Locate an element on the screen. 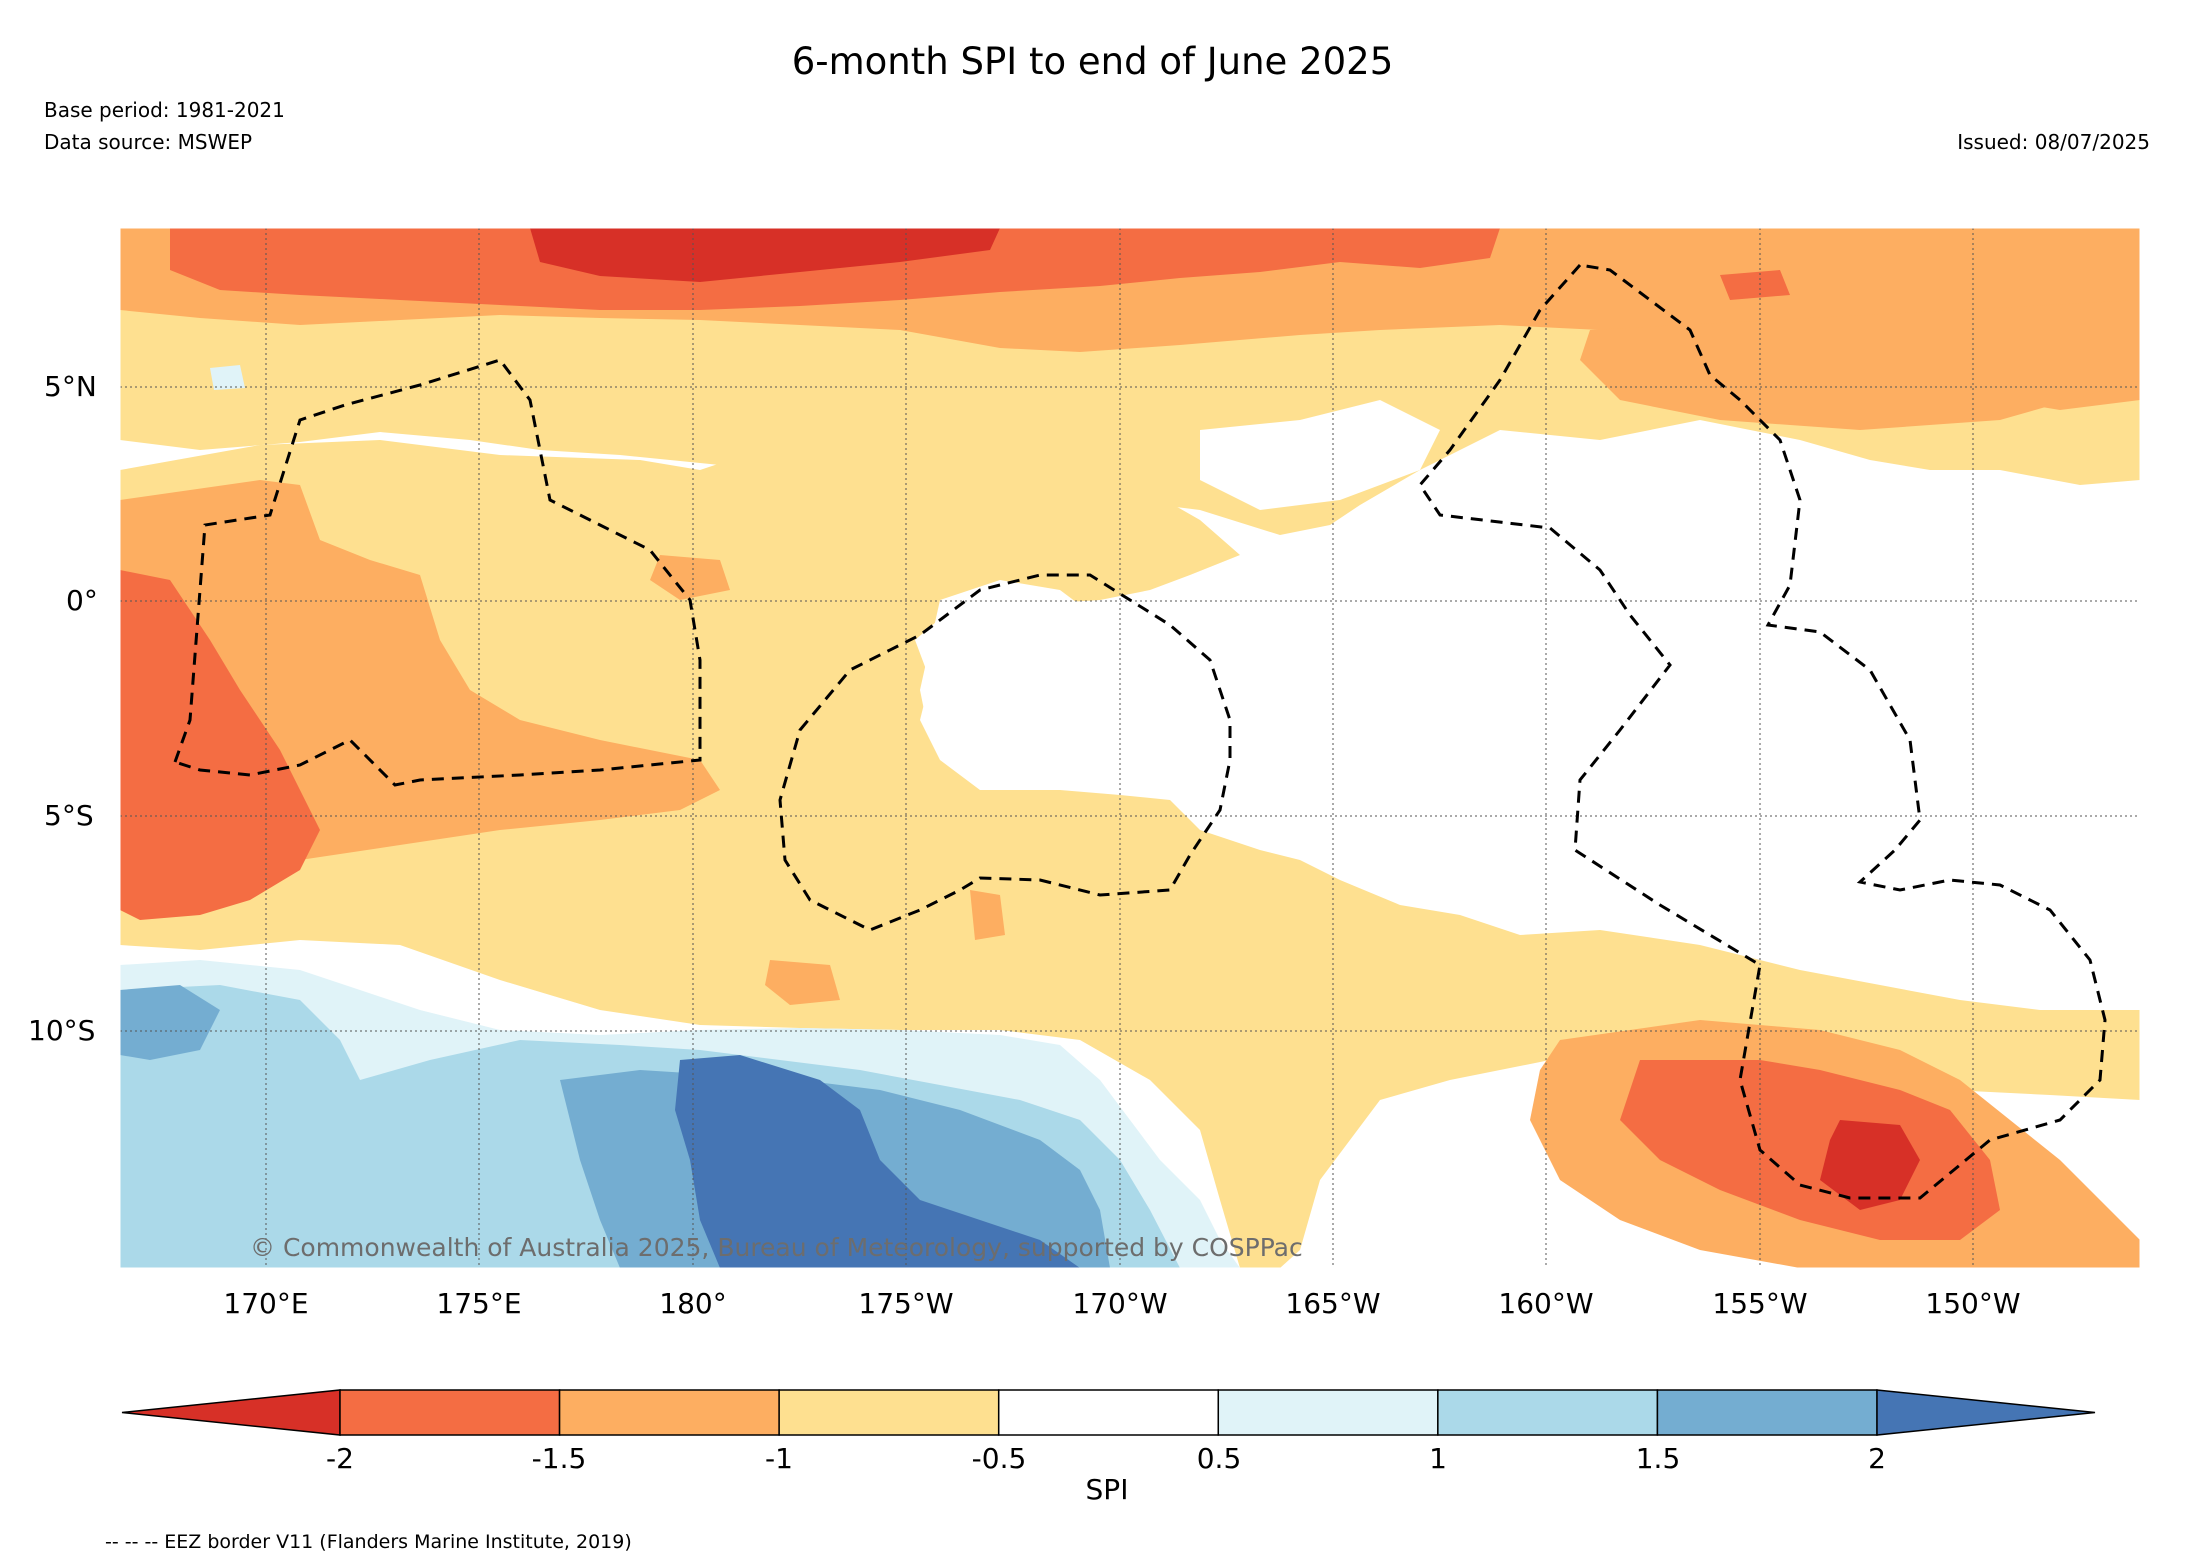 This screenshot has width=2185, height=1563. lon-label-175e: 175°E is located at coordinates (479, 1303).